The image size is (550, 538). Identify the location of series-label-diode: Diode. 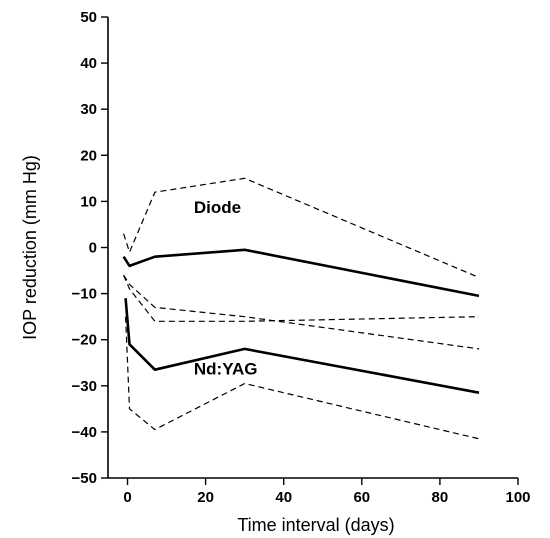
(217, 207).